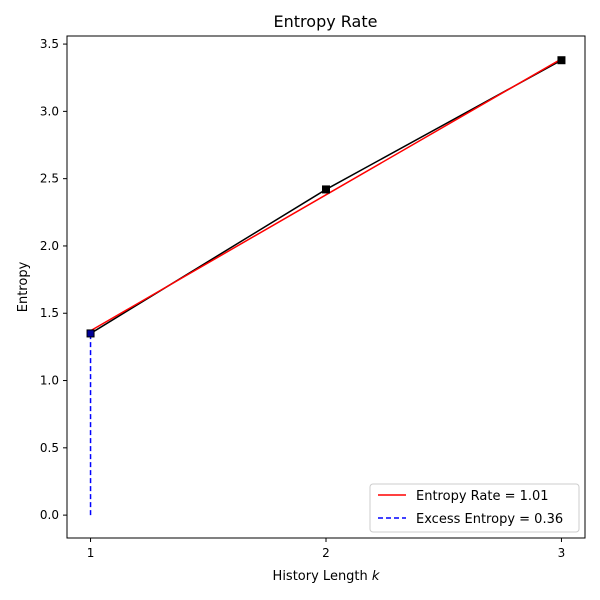 The image size is (600, 600). What do you see at coordinates (482, 496) in the screenshot?
I see `legend-label-entropy-rate: Entropy Rate = 1.01` at bounding box center [482, 496].